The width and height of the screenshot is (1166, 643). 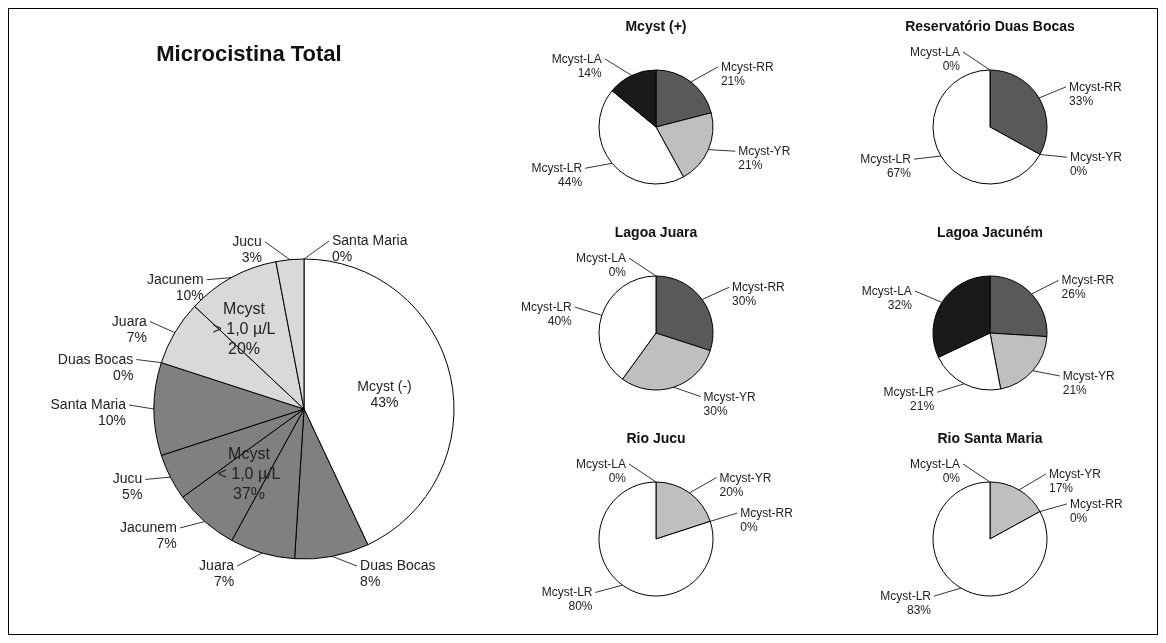 I want to click on data-label: 83%, so click(x=919, y=610).